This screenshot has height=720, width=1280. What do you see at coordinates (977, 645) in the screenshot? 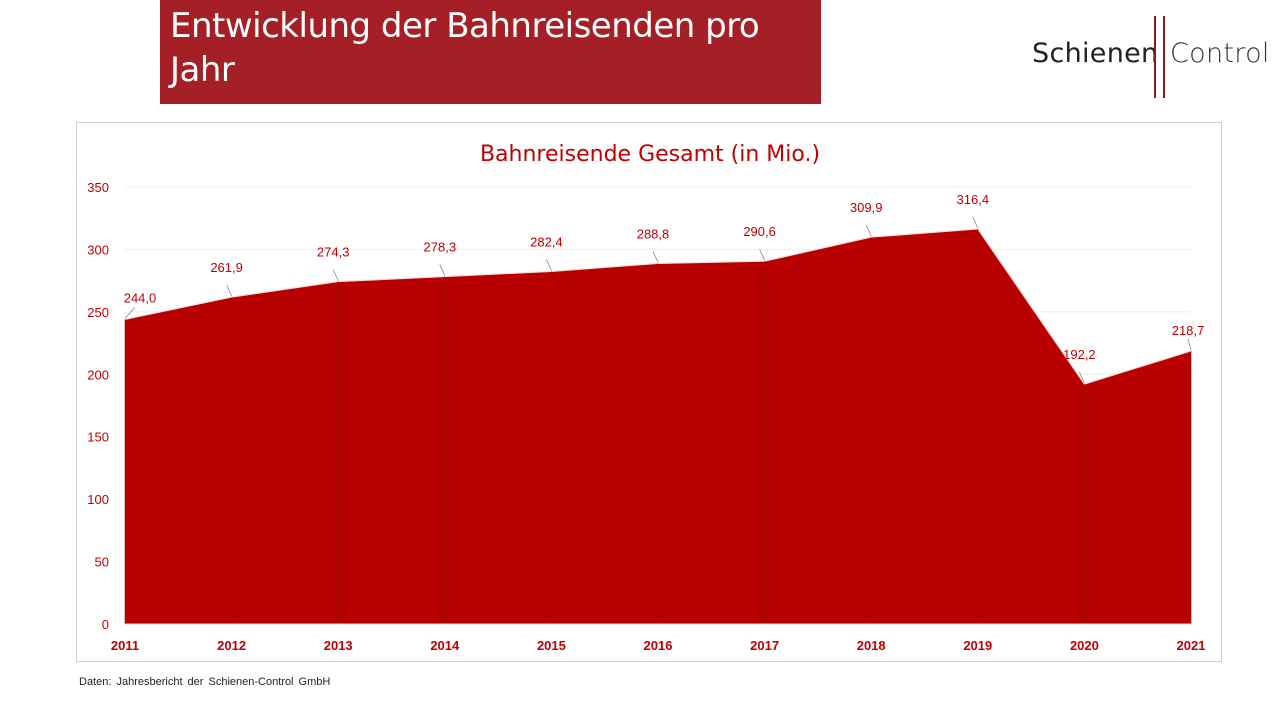
I see `x-tick-label: 2019` at bounding box center [977, 645].